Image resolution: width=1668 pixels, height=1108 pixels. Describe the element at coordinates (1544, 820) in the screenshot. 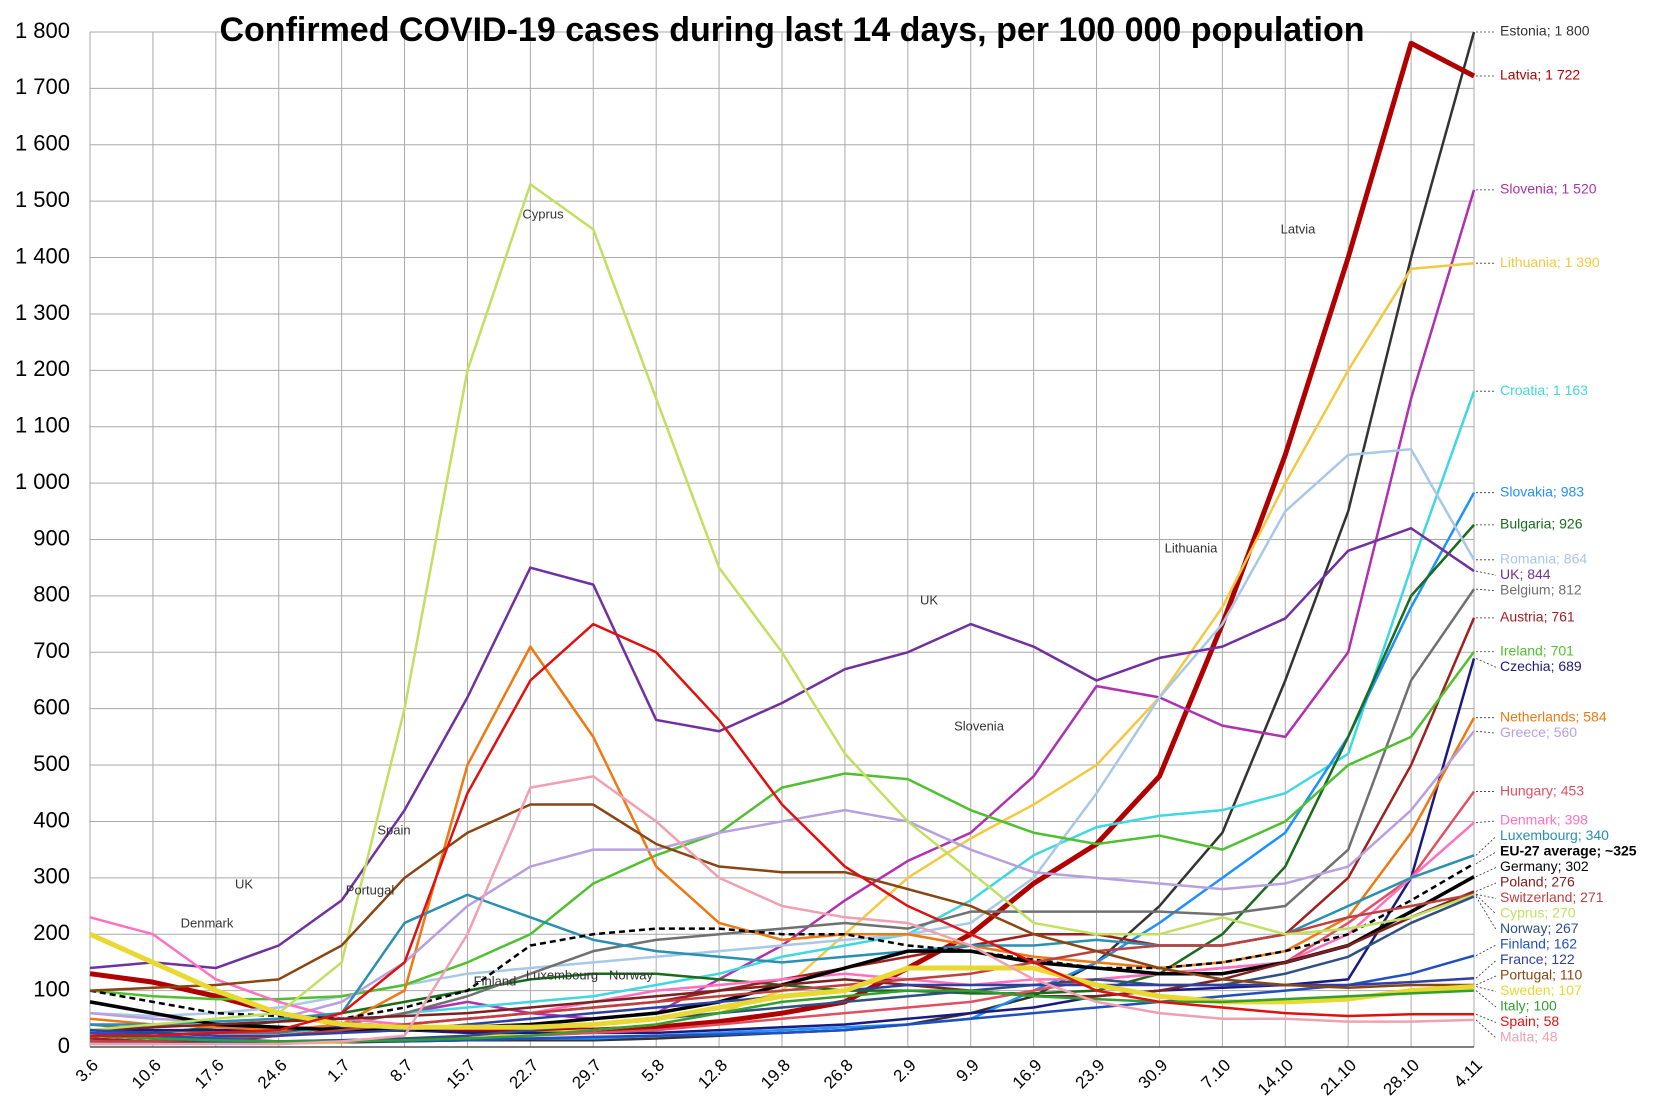

I see `legend-entry: Denmark; 398` at that location.